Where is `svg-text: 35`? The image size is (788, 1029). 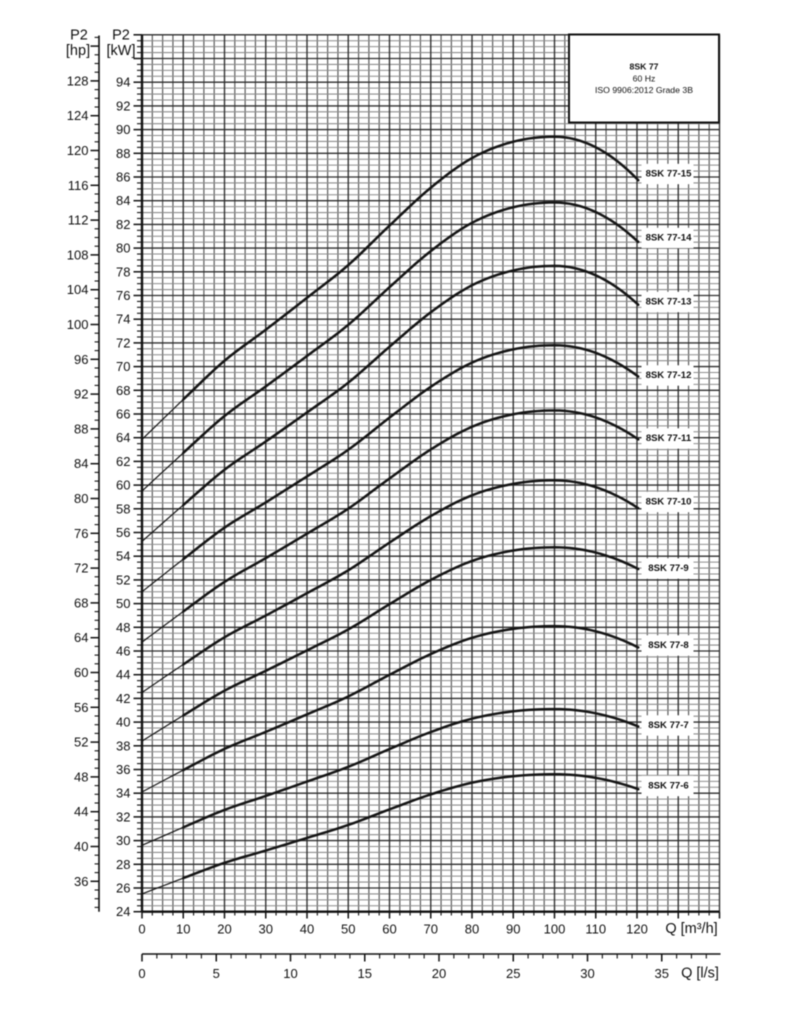
svg-text: 35 is located at coordinates (662, 973).